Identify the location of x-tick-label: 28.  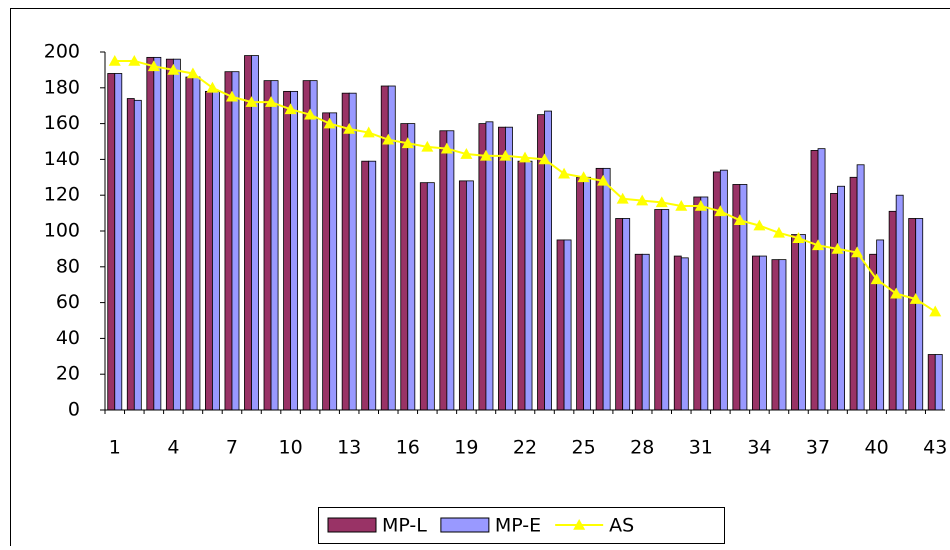
(642, 448).